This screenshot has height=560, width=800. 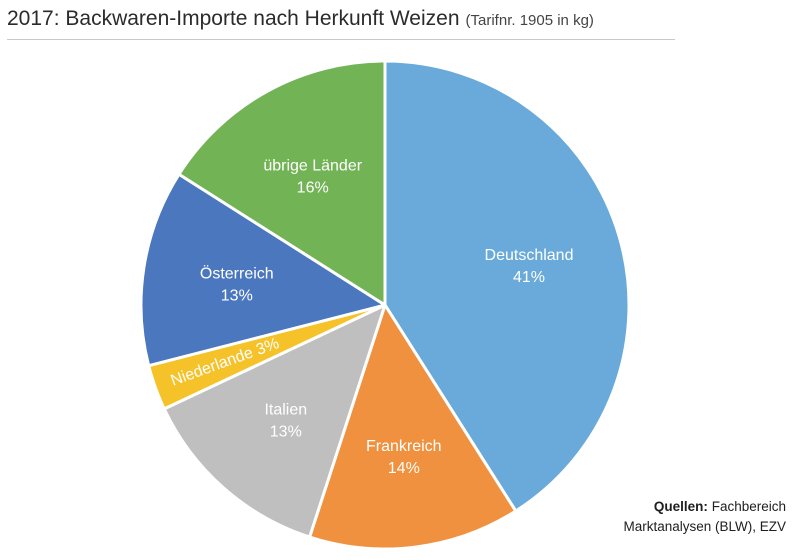 I want to click on slice-label-italien: Italien, so click(x=285, y=410).